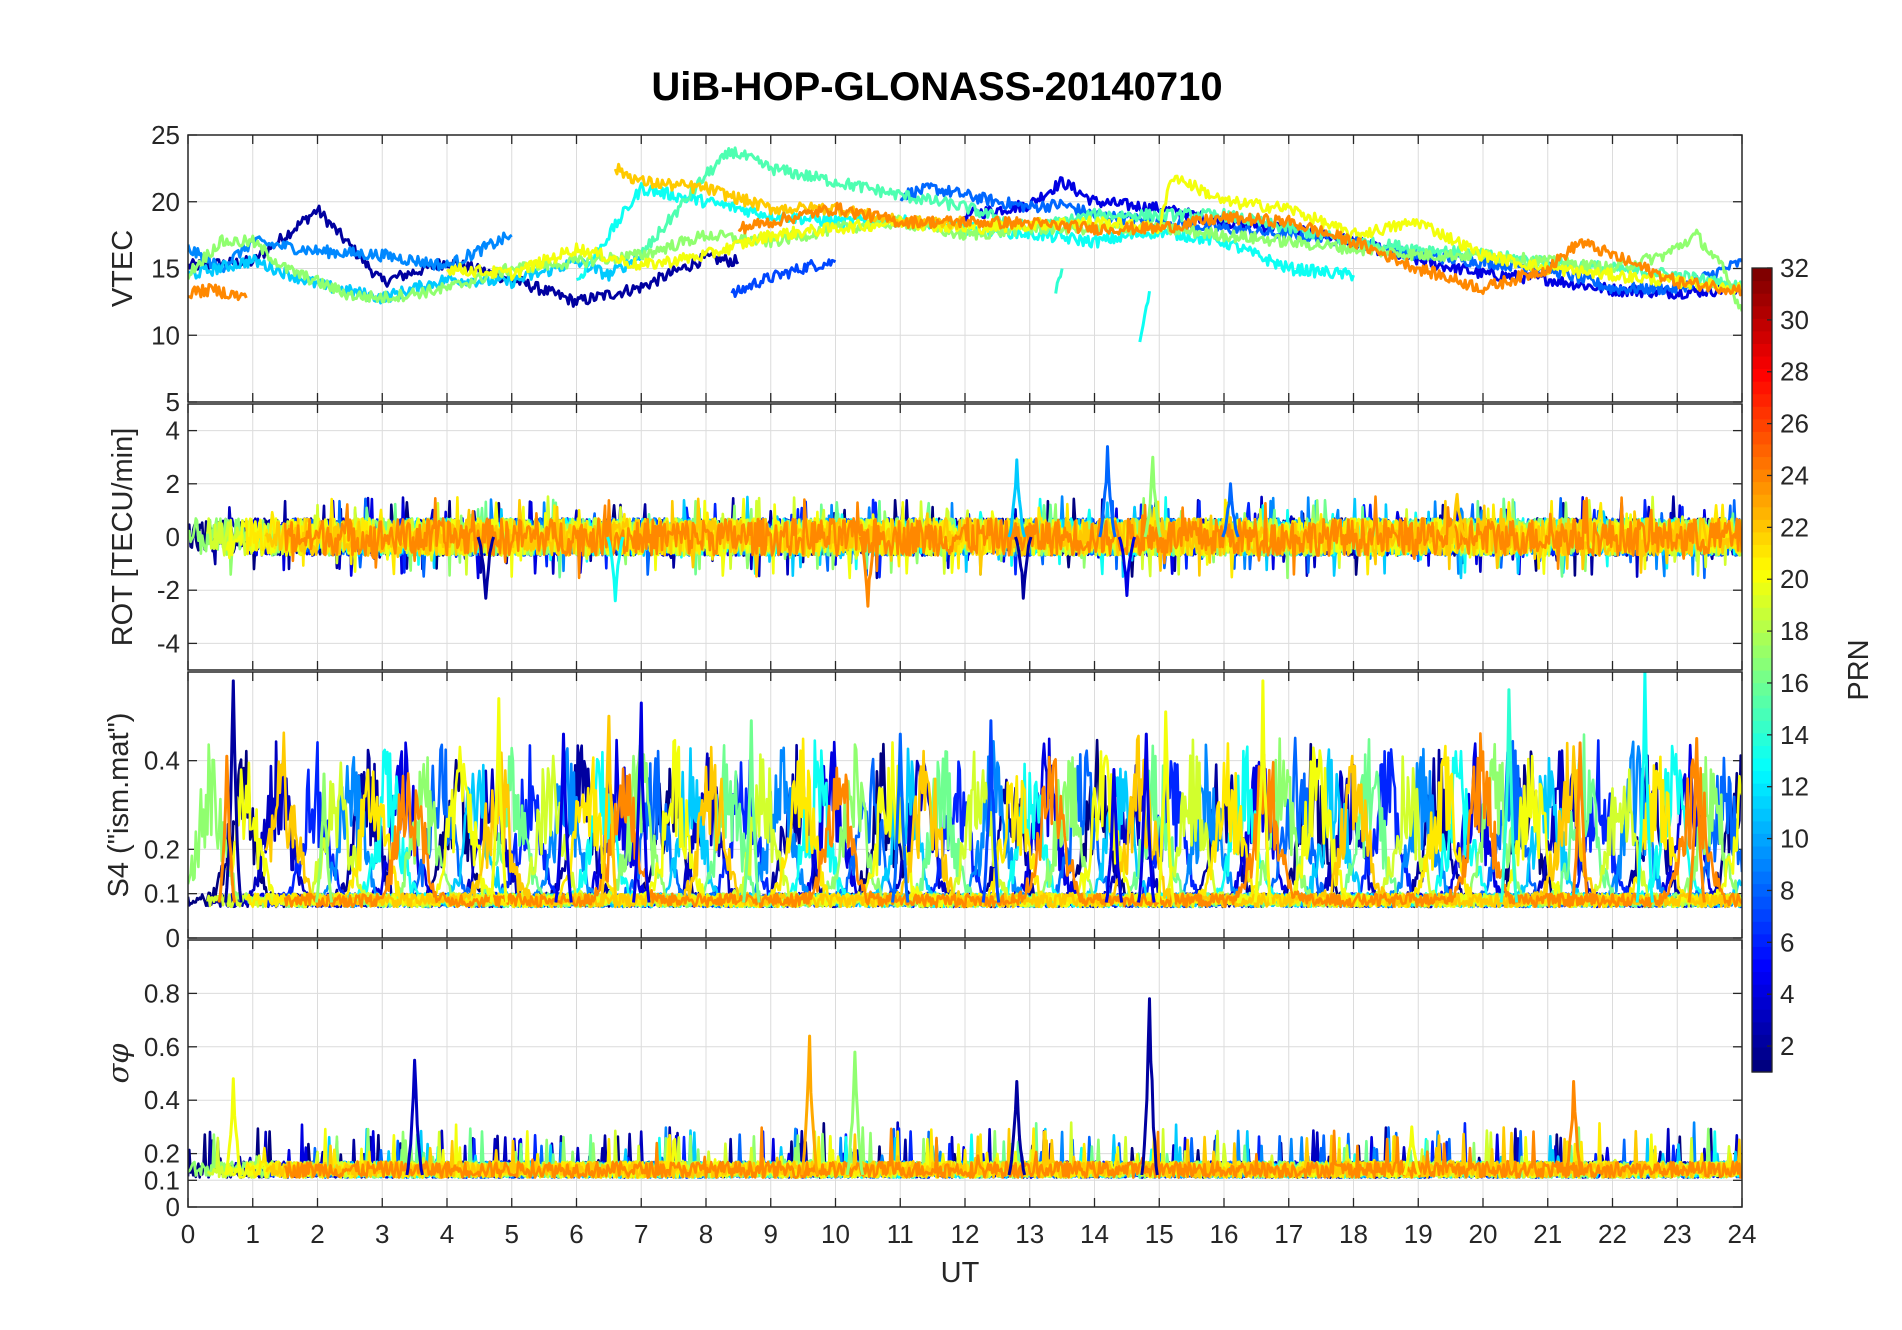 This screenshot has width=1902, height=1330. What do you see at coordinates (447, 1234) in the screenshot?
I see `x-tick-label: 4` at bounding box center [447, 1234].